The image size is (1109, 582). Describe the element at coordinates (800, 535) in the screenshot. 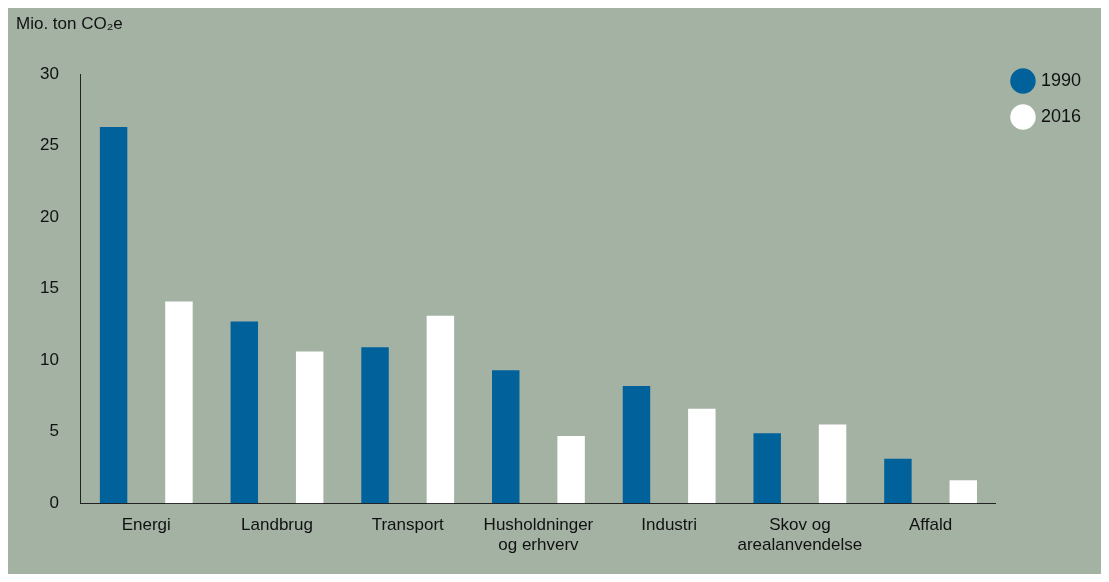

I see `x-tick-label: Skov og arealanvendelse` at that location.